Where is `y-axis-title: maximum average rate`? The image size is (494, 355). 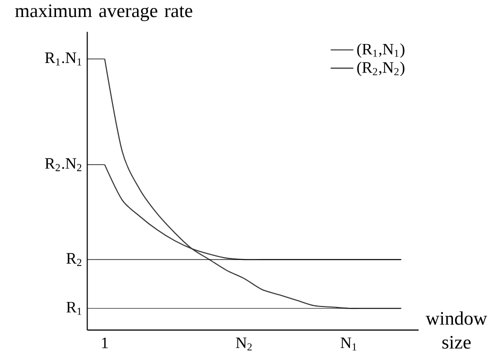 y-axis-title: maximum average rate is located at coordinates (103, 13).